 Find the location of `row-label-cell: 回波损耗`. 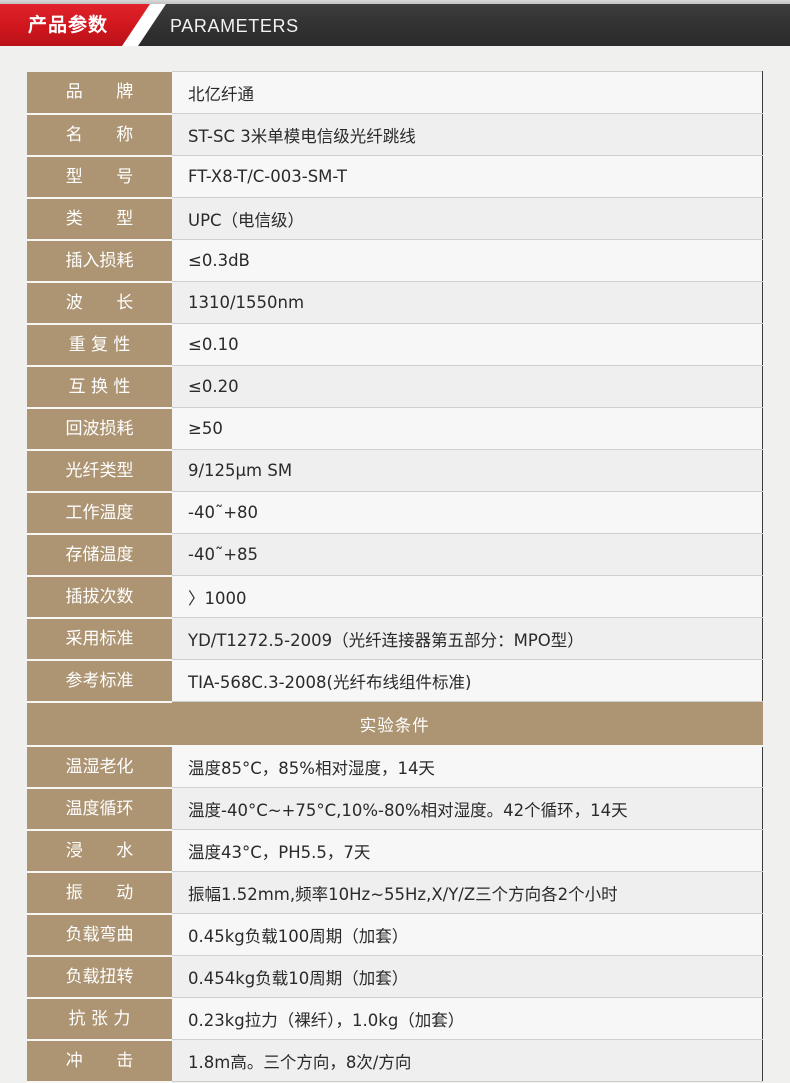

row-label-cell: 回波损耗 is located at coordinates (99, 429).